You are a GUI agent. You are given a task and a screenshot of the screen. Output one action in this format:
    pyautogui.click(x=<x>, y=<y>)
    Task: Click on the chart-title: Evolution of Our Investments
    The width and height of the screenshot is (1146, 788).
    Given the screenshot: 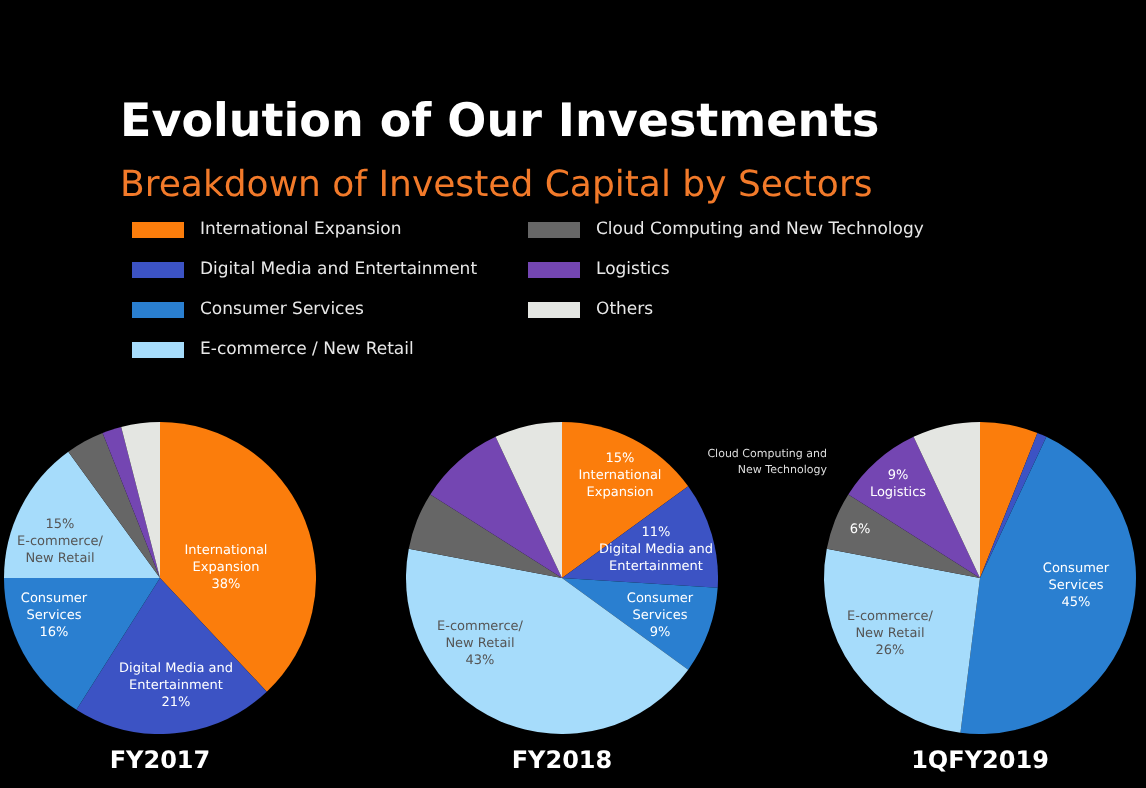 What is the action you would take?
    pyautogui.click(x=500, y=122)
    